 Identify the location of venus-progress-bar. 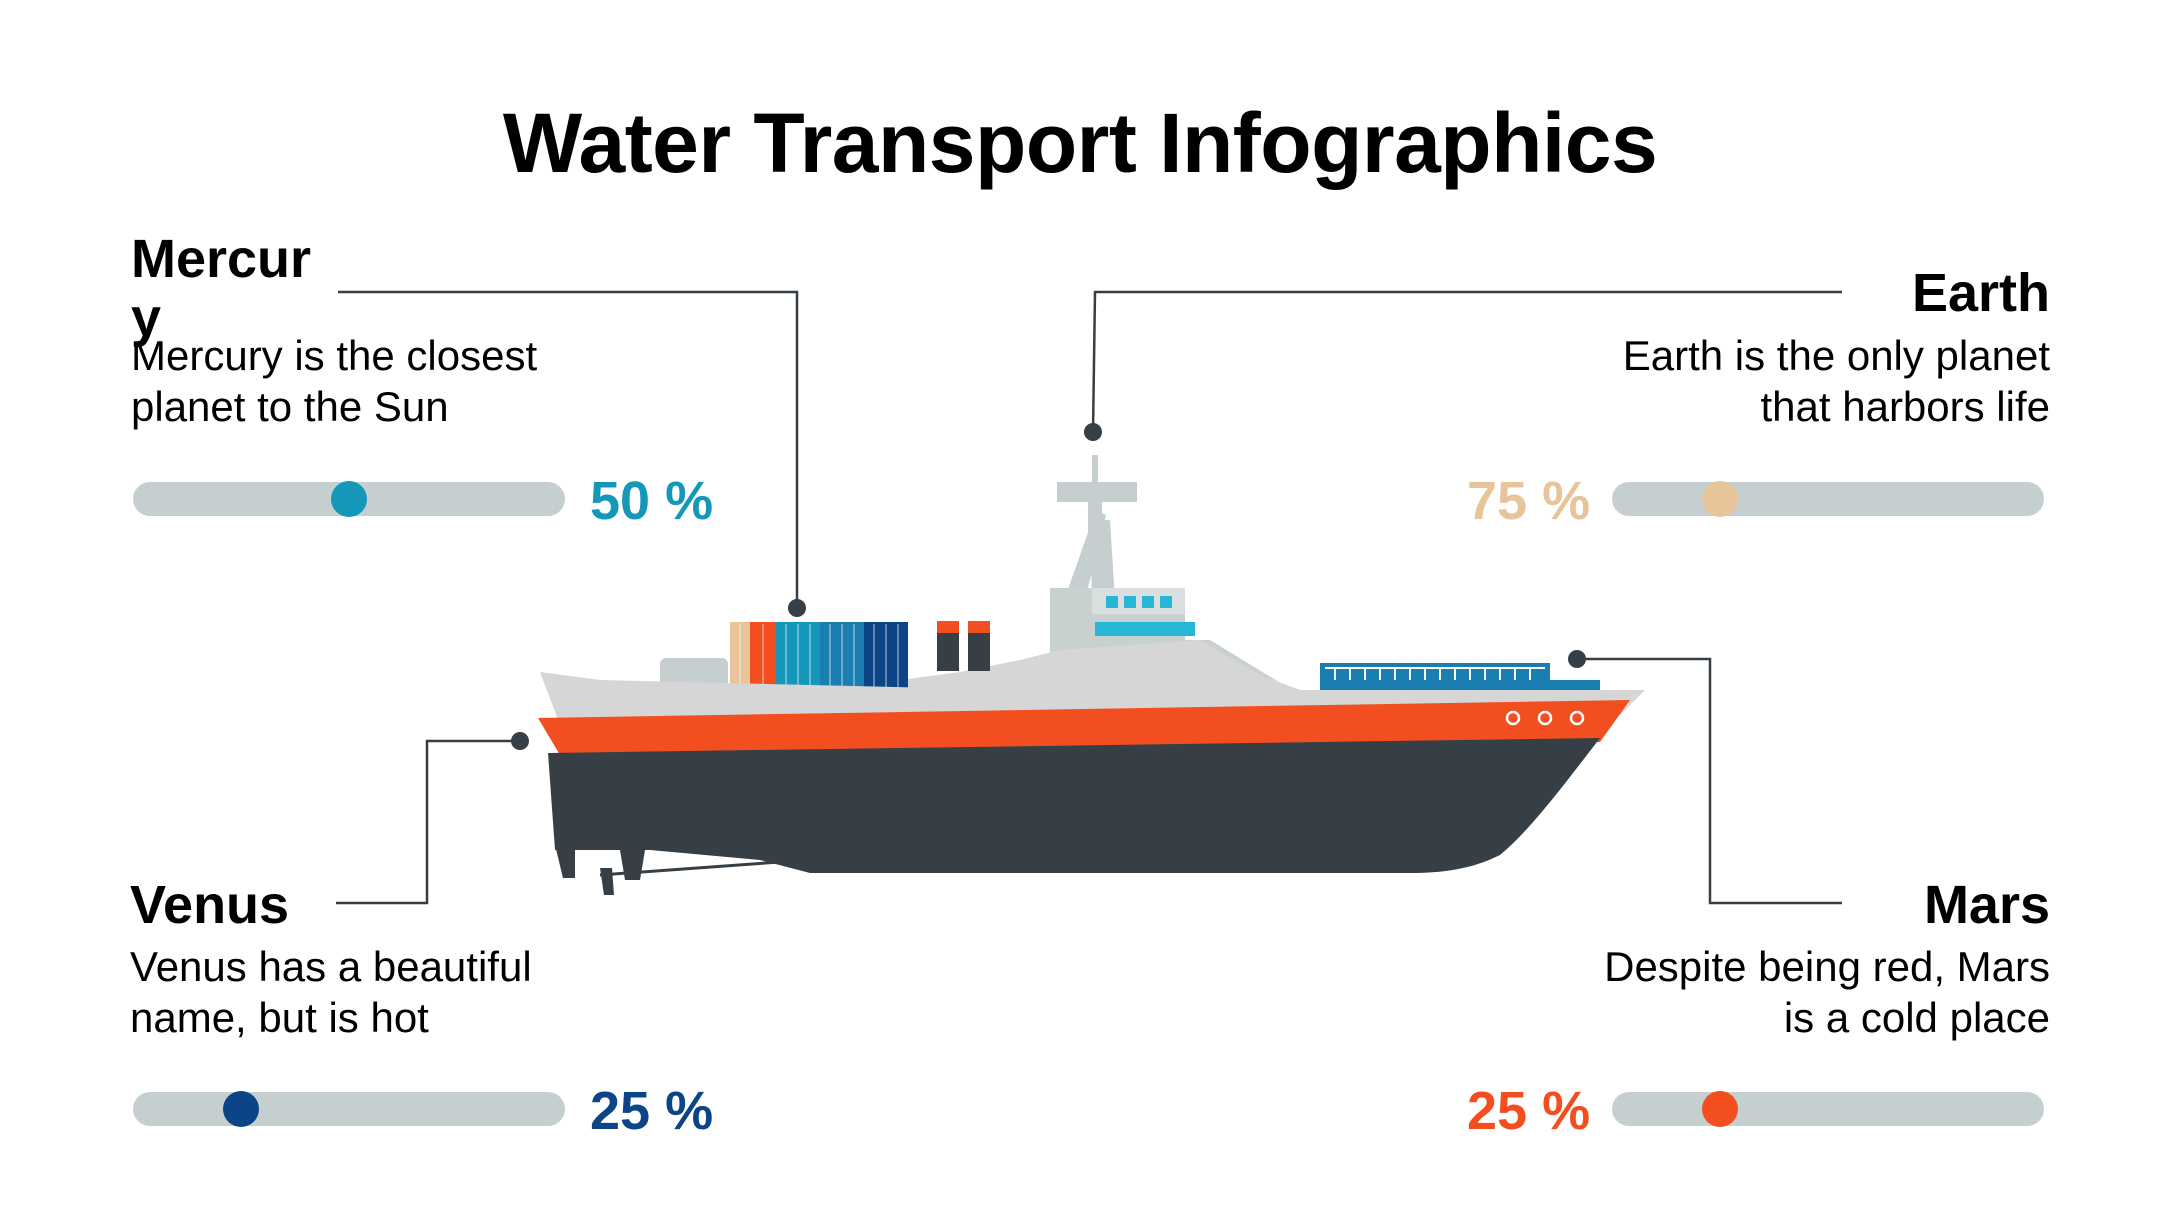
(349, 1109).